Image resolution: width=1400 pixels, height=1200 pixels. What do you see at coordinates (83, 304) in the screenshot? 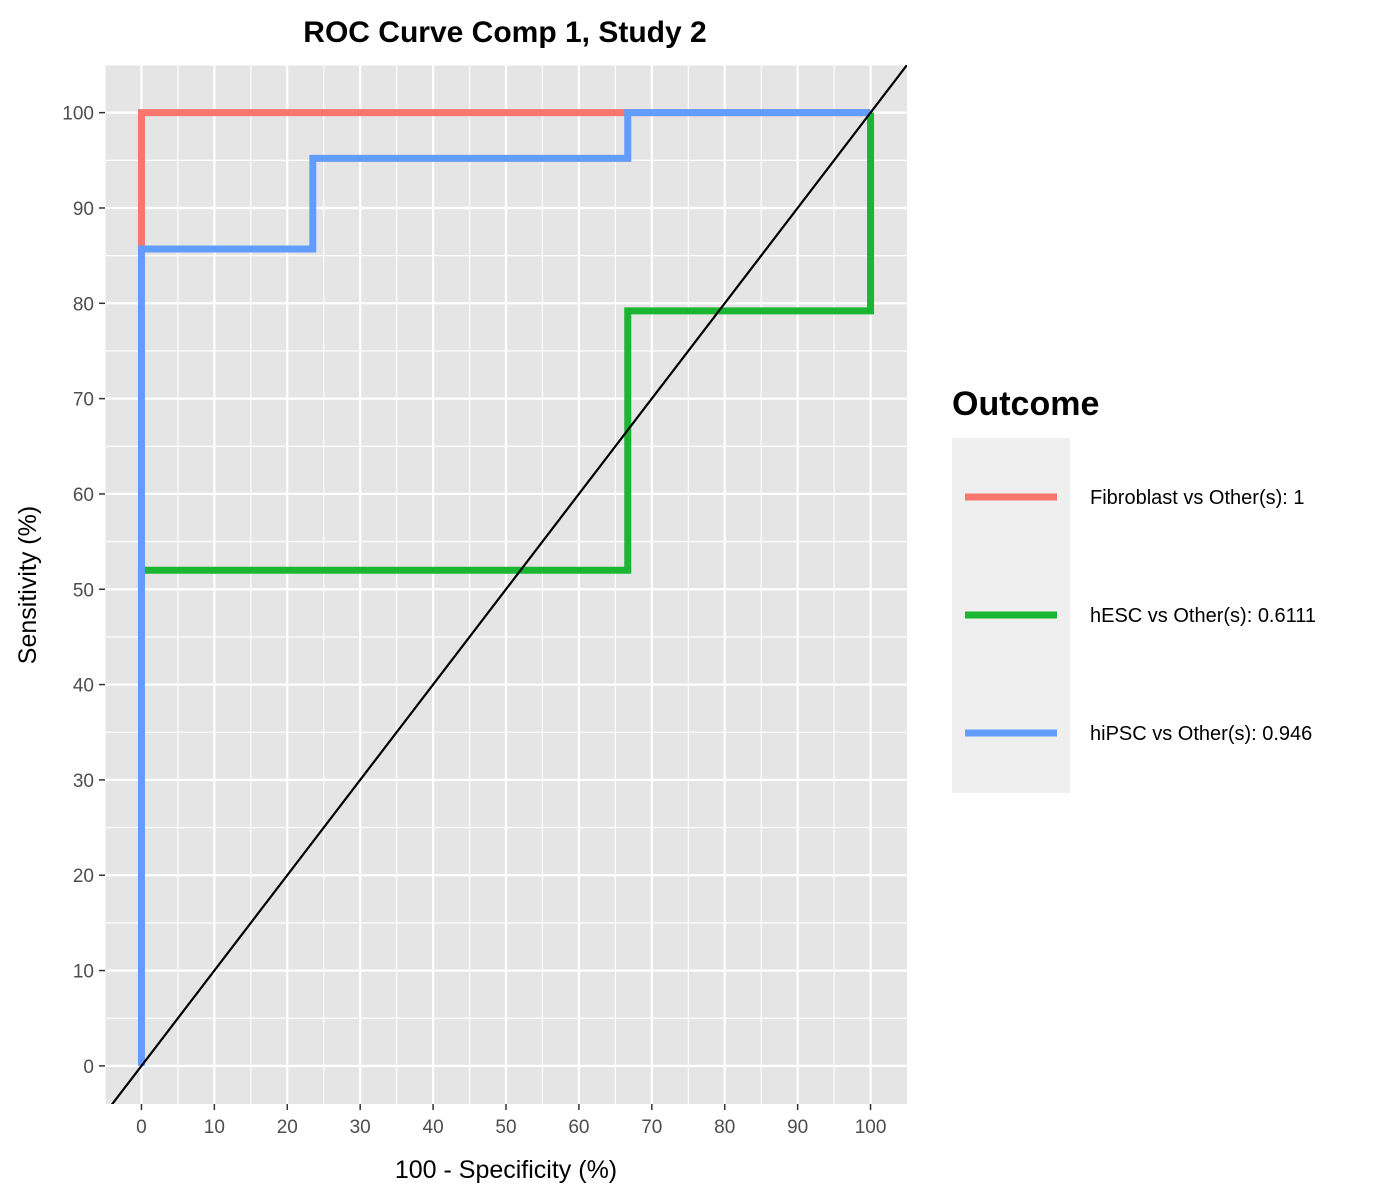
I see `y-tick-label: 80` at bounding box center [83, 304].